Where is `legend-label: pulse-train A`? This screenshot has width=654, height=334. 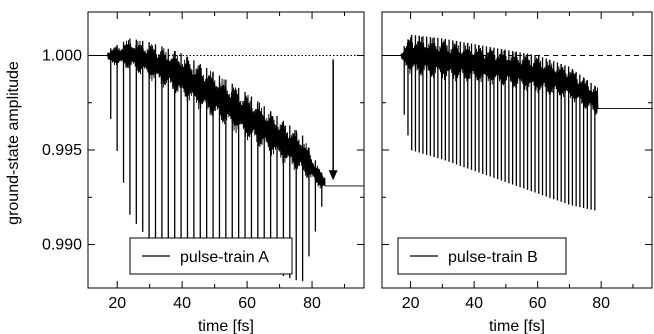 legend-label: pulse-train A is located at coordinates (224, 257).